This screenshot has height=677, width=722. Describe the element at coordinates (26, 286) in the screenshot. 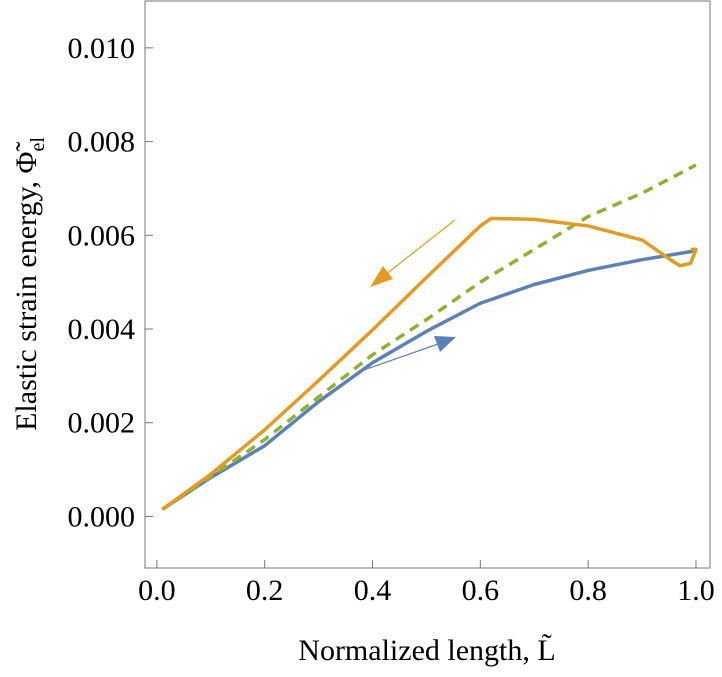

I see `y-axis-label-main: Elastic strain energy, Φ̃` at that location.